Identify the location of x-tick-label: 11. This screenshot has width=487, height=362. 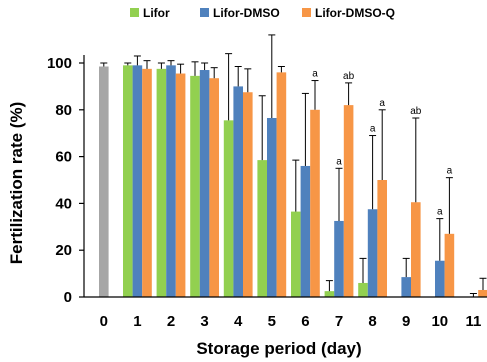
(473, 321).